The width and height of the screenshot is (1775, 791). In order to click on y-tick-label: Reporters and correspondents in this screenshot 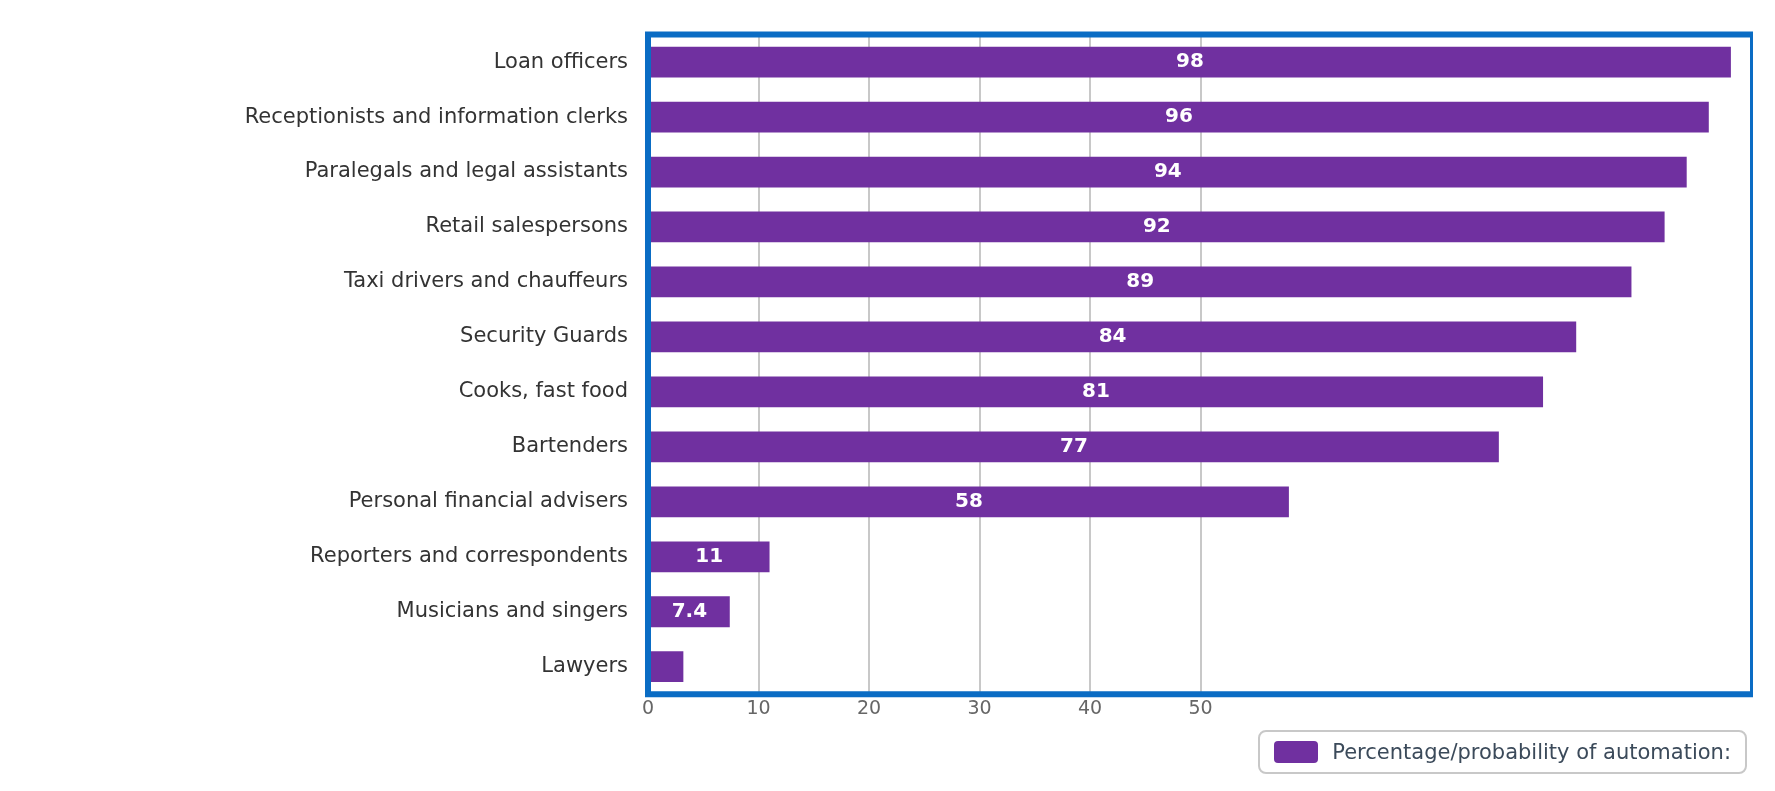, I will do `click(469, 555)`.